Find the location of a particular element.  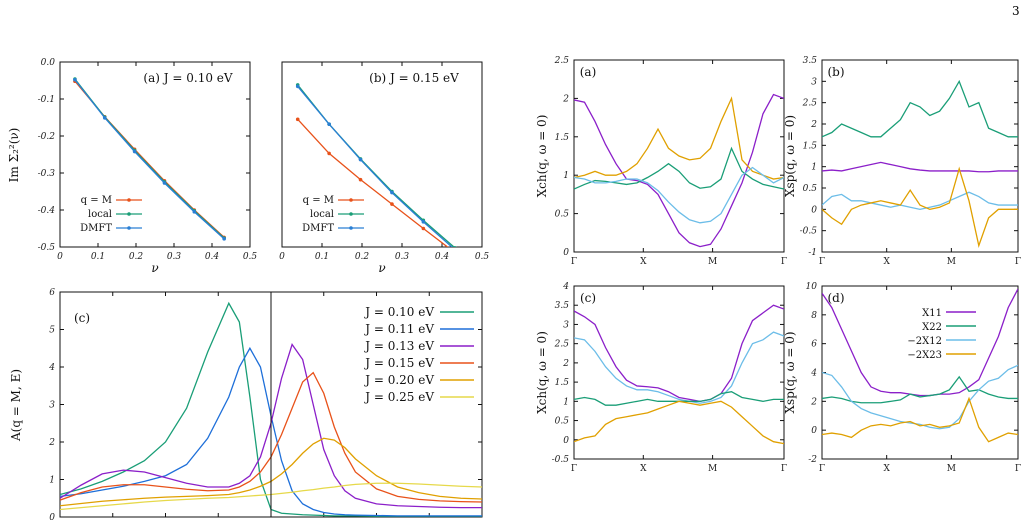

x-axis-label: ν is located at coordinates (381, 268).